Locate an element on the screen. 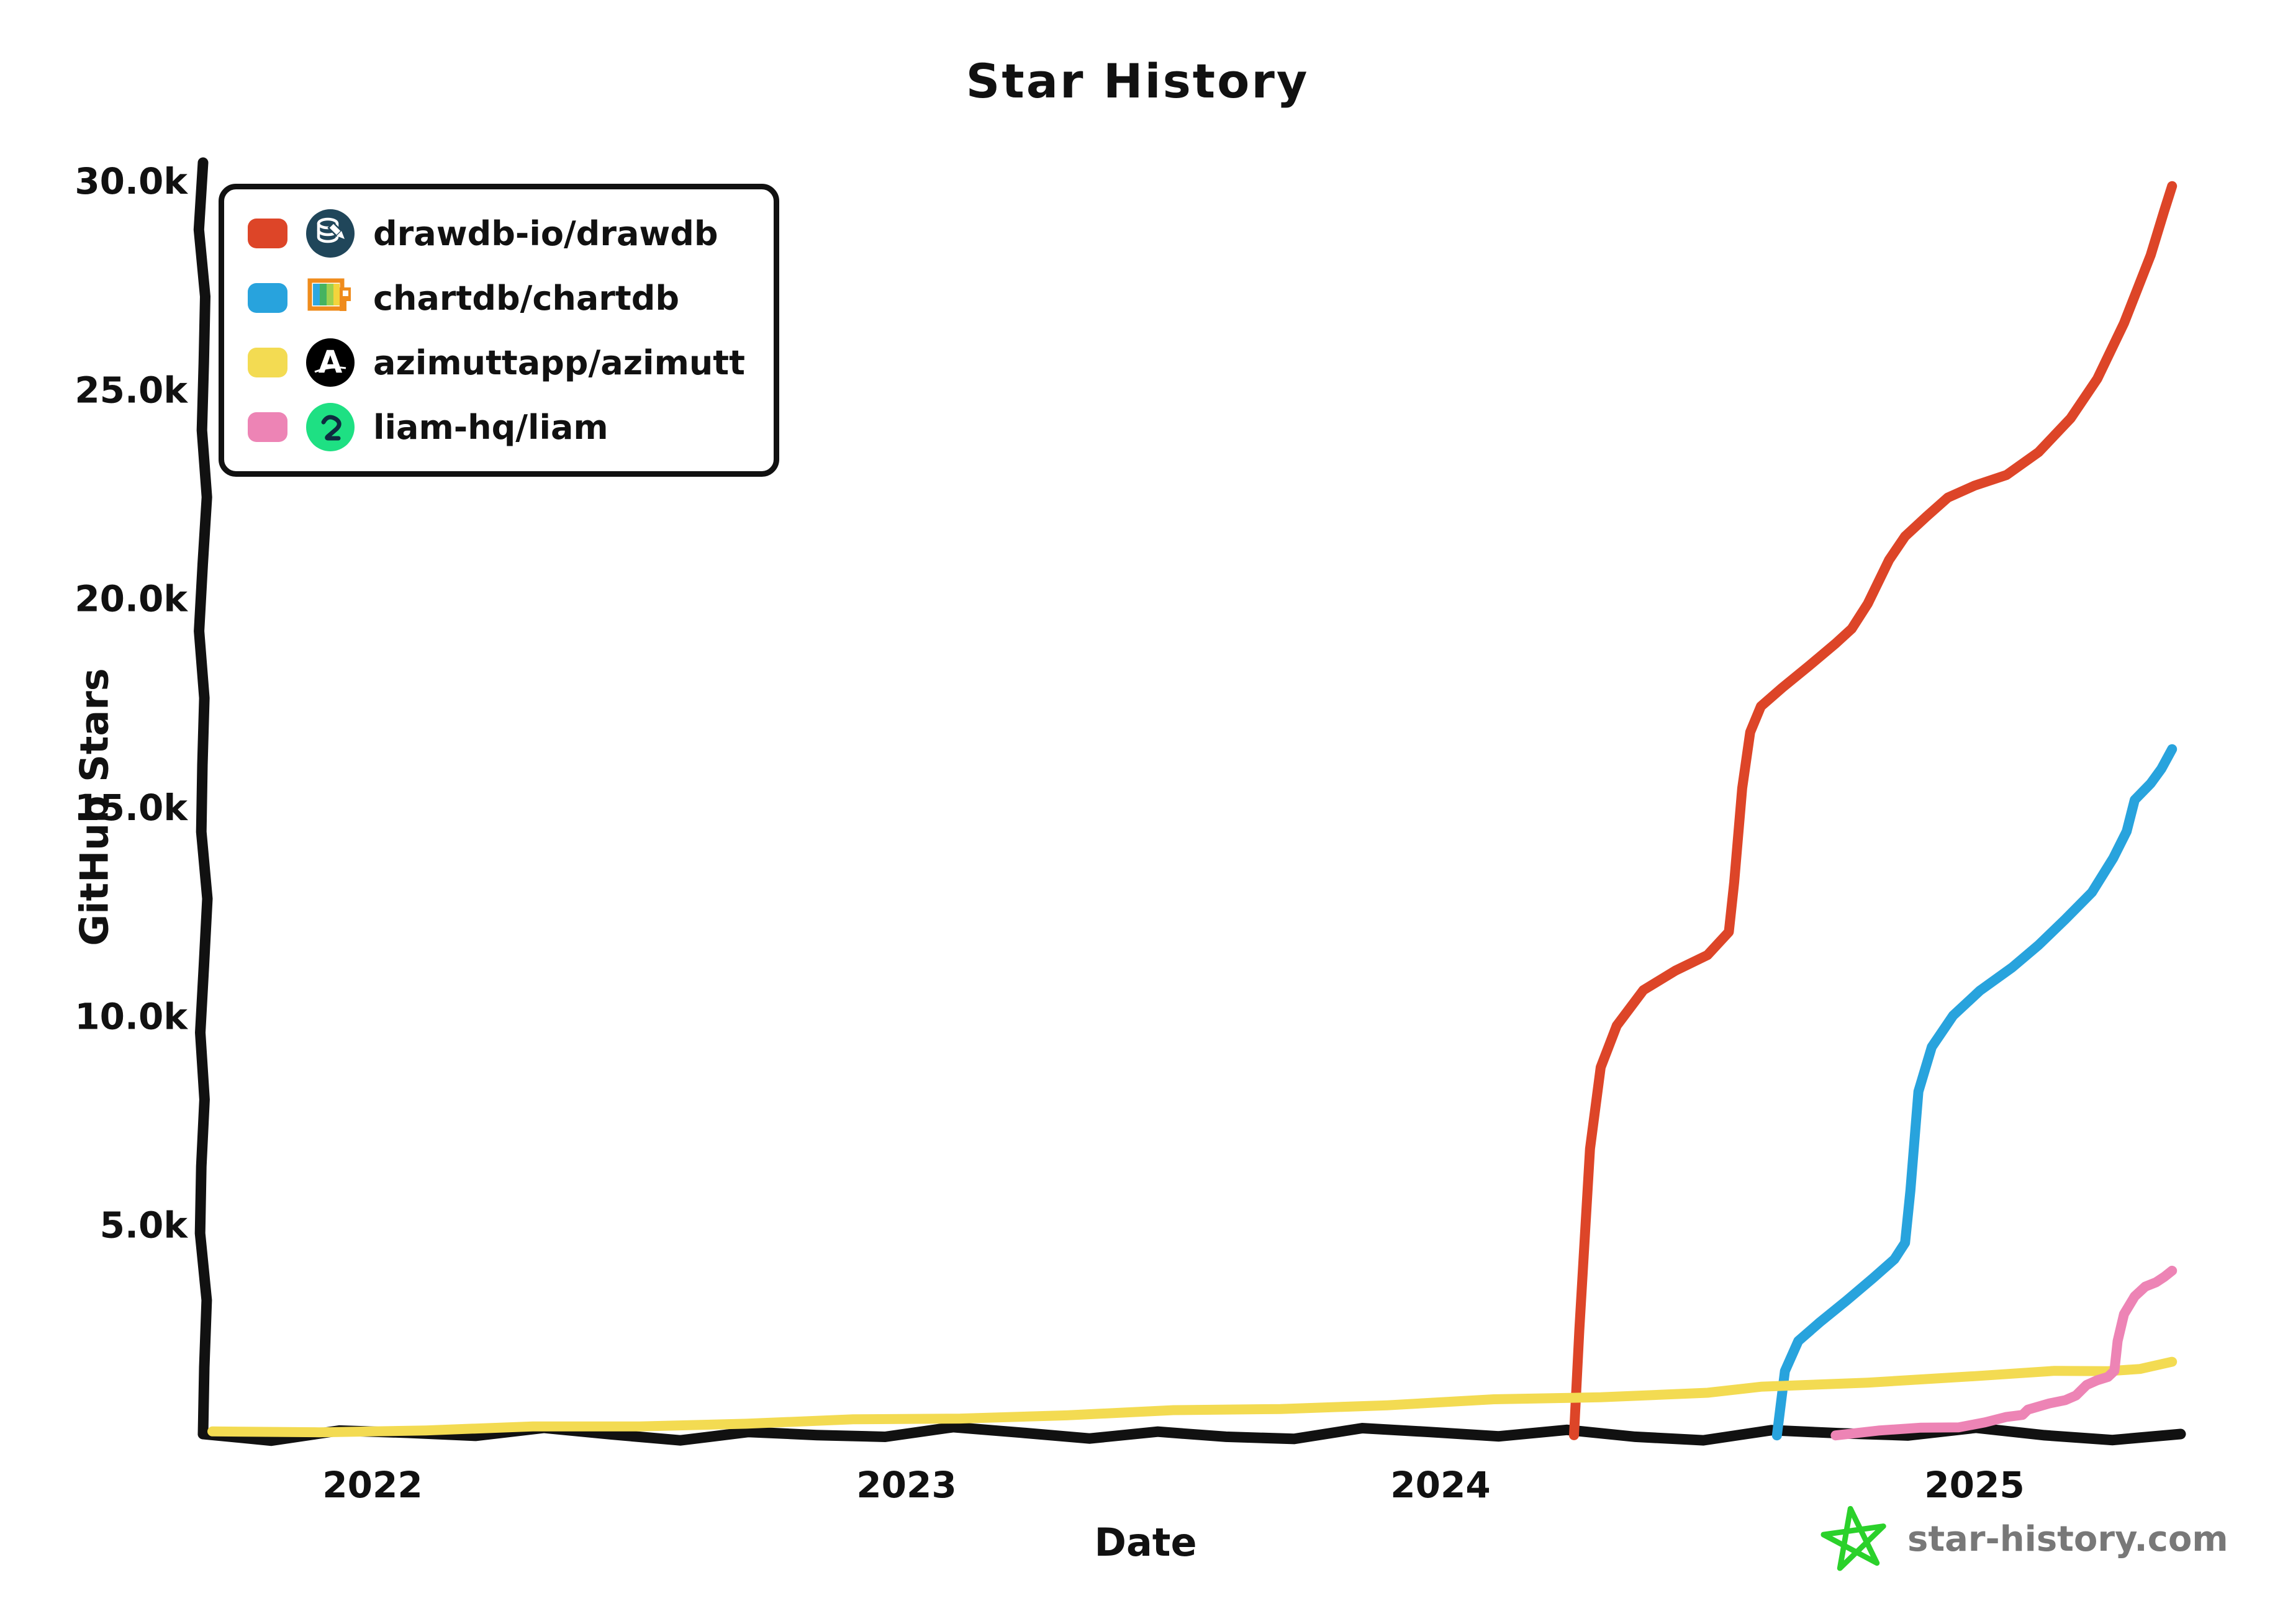  star-doodle-icon is located at coordinates (1854, 1538).